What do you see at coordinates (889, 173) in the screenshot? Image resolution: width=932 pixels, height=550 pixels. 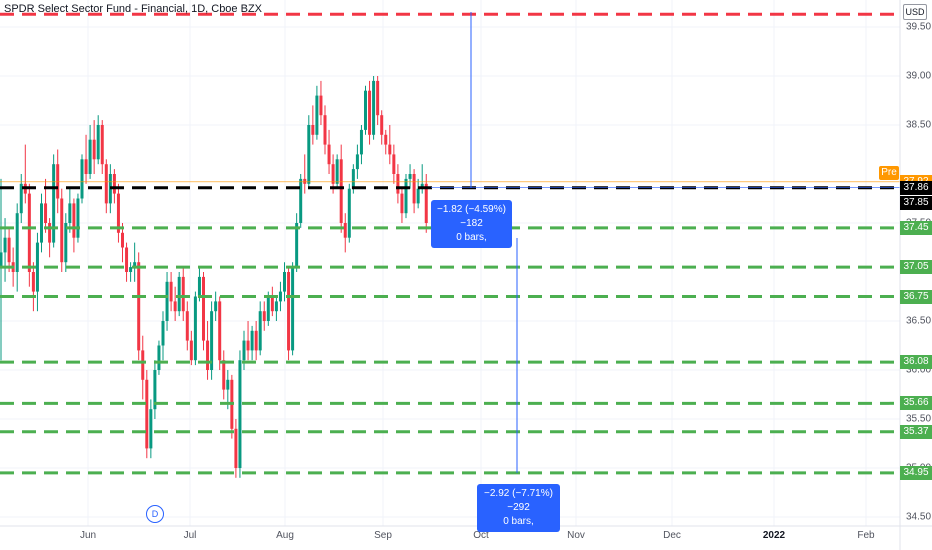 I see `pre-market-tag: Pre` at bounding box center [889, 173].